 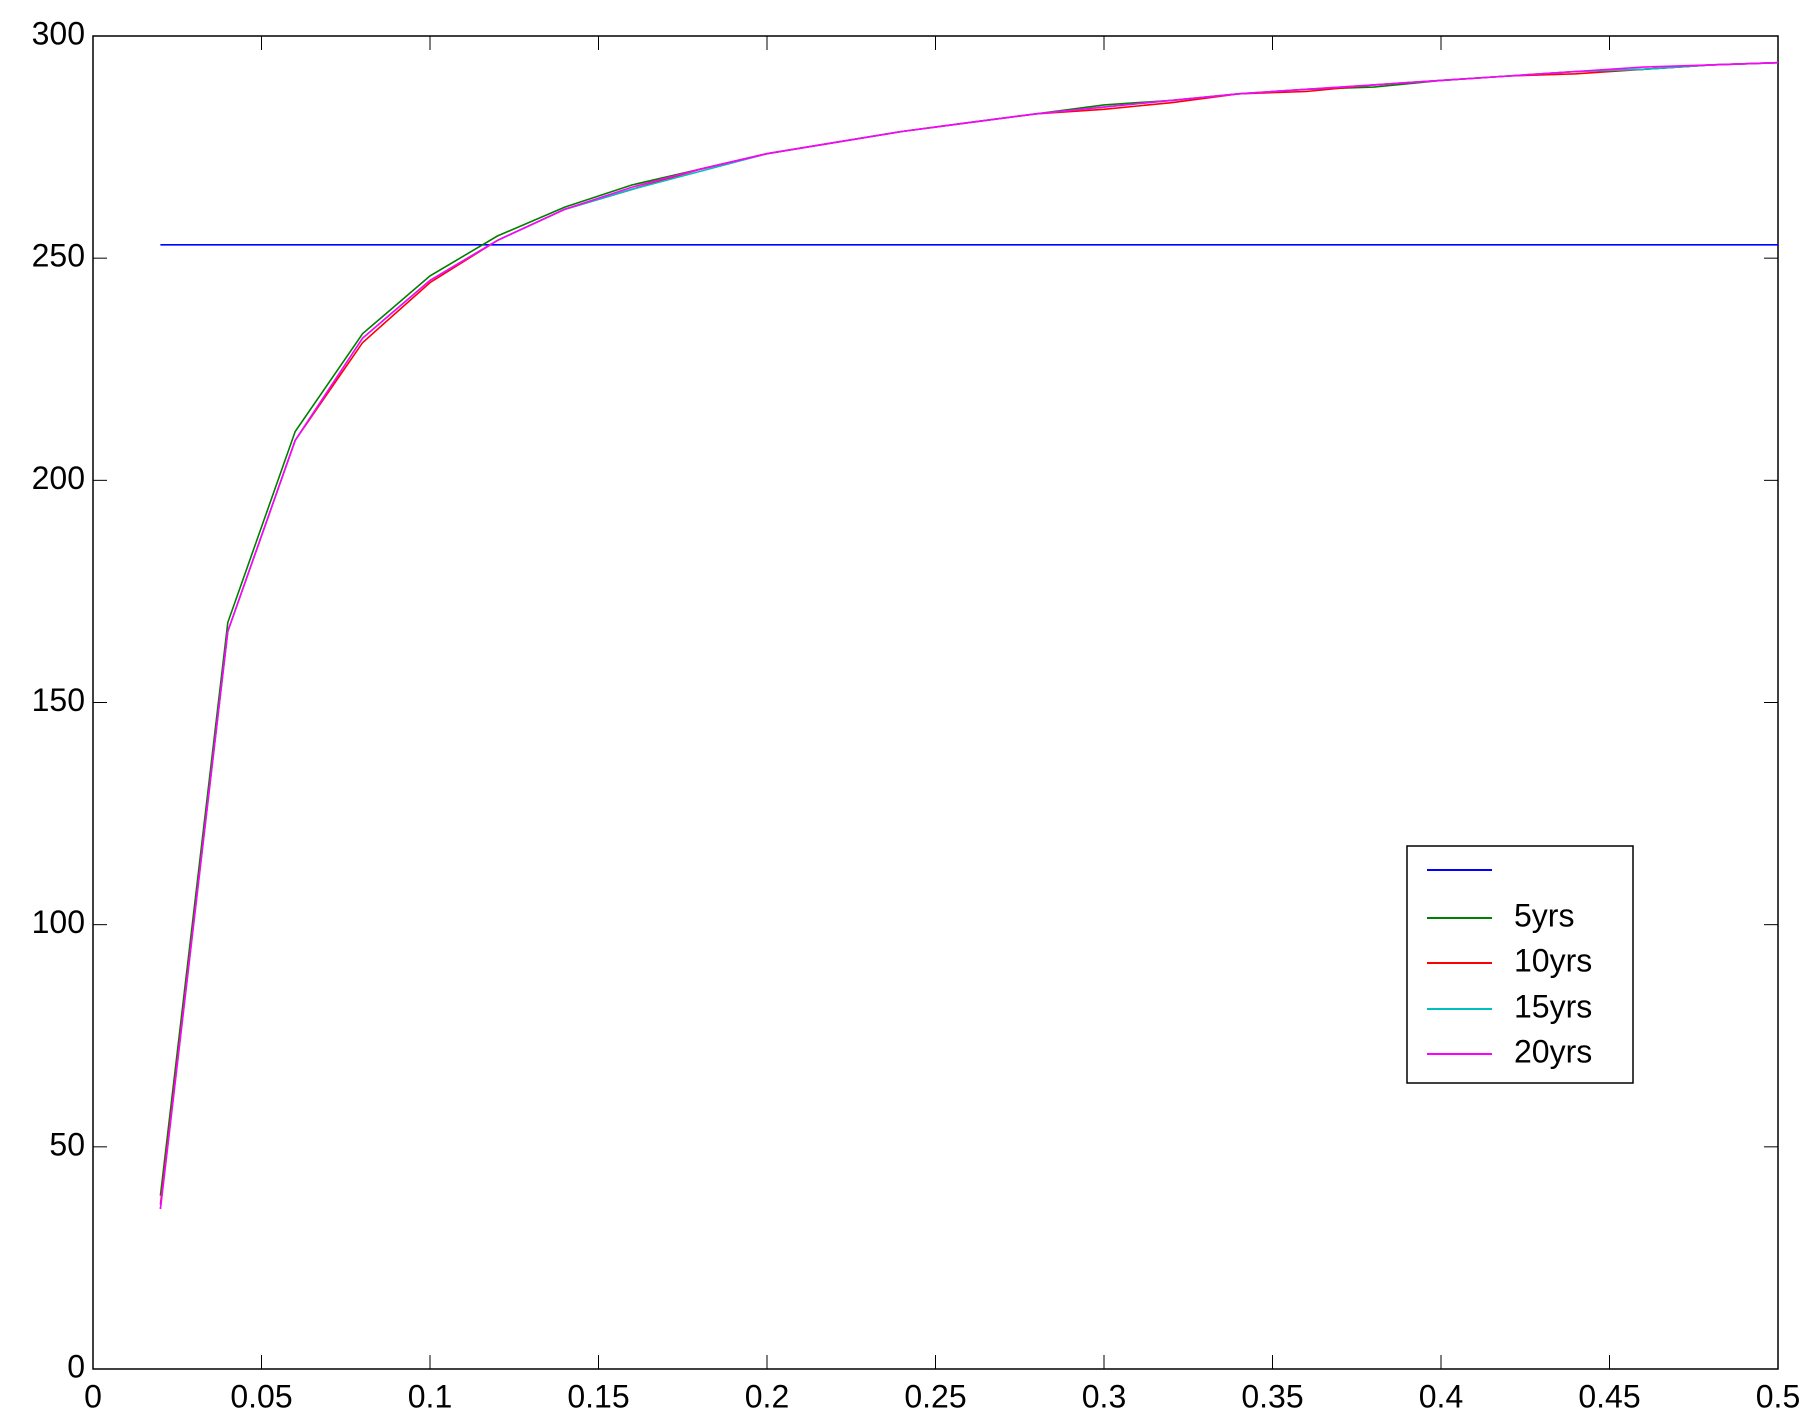 What do you see at coordinates (1441, 1396) in the screenshot?
I see `x-tick-label: 0.4` at bounding box center [1441, 1396].